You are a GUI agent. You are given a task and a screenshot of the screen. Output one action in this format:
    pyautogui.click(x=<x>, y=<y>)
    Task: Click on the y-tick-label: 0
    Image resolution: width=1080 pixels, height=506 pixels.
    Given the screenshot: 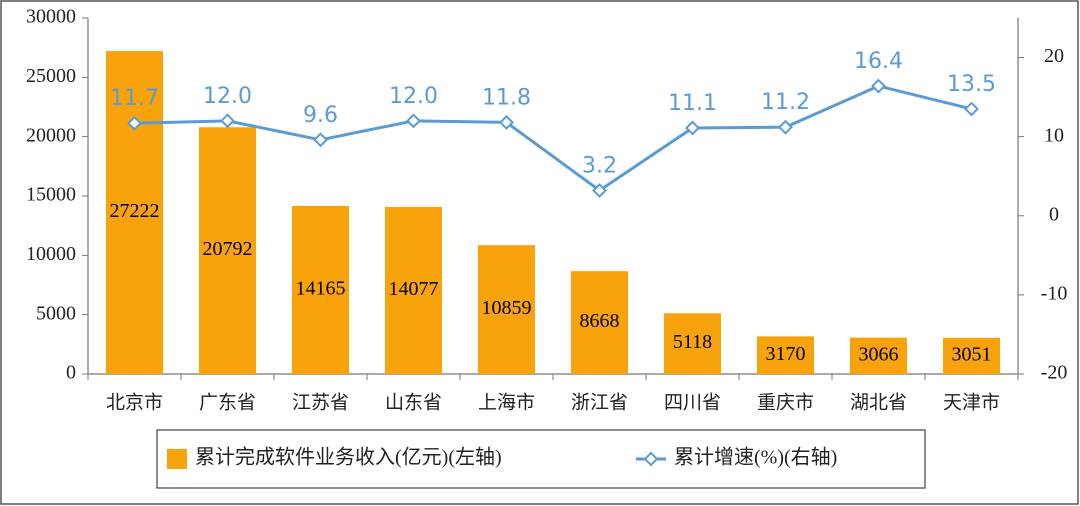 What is the action you would take?
    pyautogui.click(x=71, y=373)
    